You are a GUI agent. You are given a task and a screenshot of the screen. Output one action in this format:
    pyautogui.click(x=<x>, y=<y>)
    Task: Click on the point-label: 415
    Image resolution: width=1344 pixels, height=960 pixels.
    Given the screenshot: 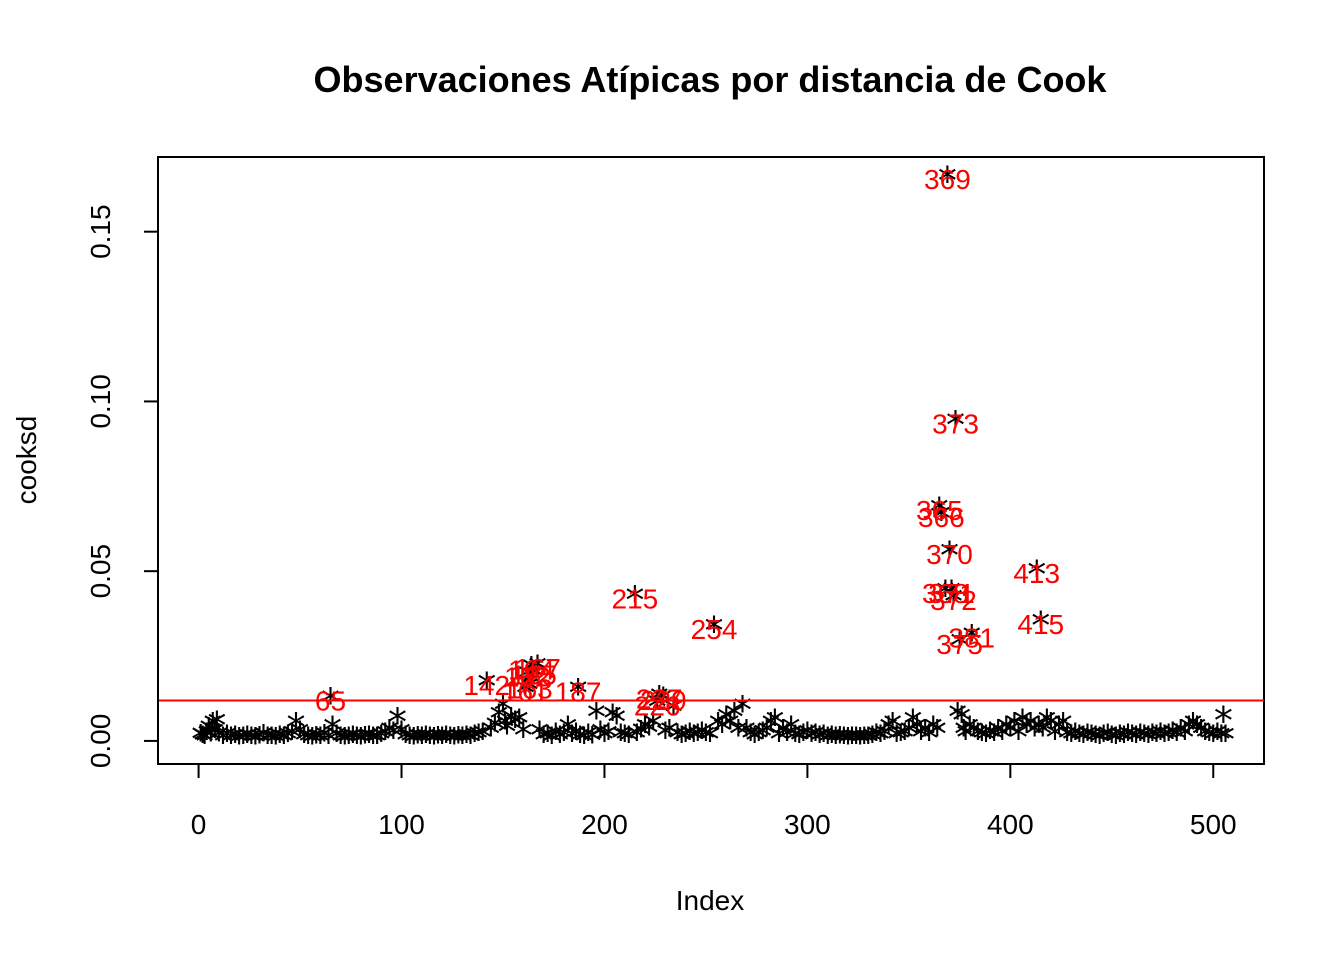 What is the action you would take?
    pyautogui.click(x=1040, y=624)
    